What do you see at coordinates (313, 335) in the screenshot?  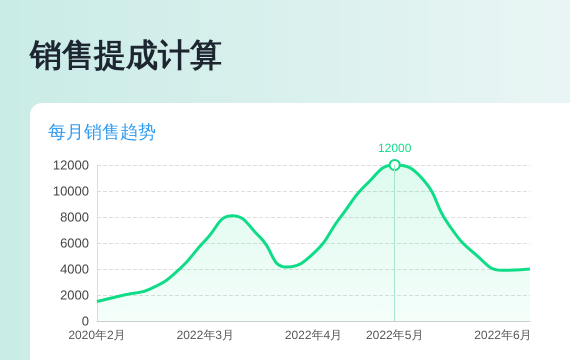 I see `x-tick-label: 2022年4月` at bounding box center [313, 335].